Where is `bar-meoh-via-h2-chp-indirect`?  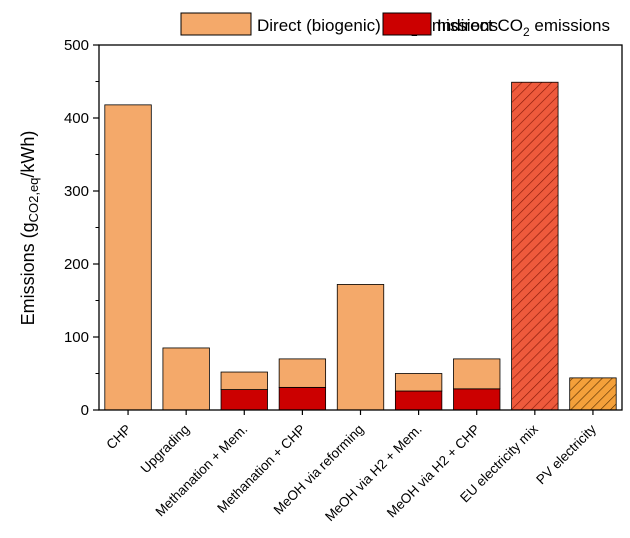 bar-meoh-via-h2-chp-indirect is located at coordinates (477, 399).